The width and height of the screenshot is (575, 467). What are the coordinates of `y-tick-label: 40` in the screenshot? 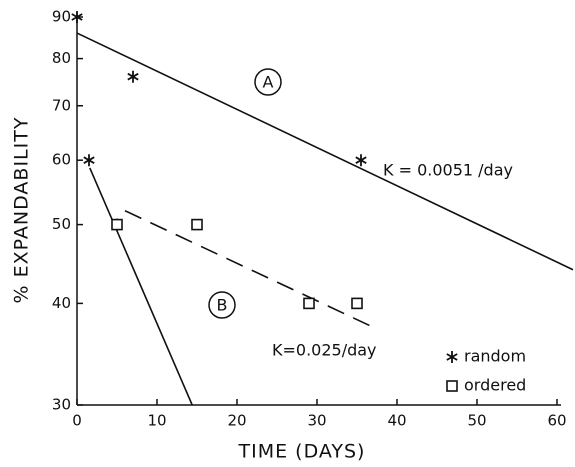 It's located at (61, 303).